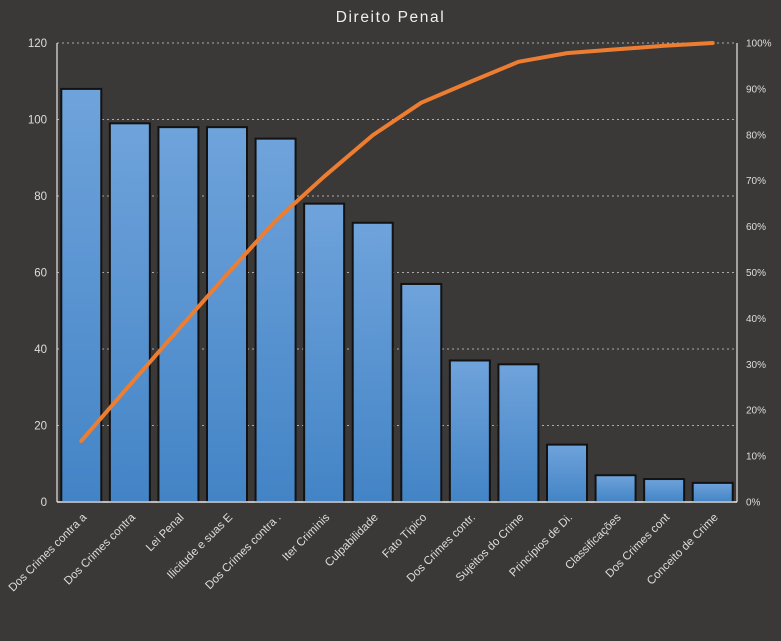 The height and width of the screenshot is (641, 781). I want to click on right-axis-tick-label: 20%, so click(756, 411).